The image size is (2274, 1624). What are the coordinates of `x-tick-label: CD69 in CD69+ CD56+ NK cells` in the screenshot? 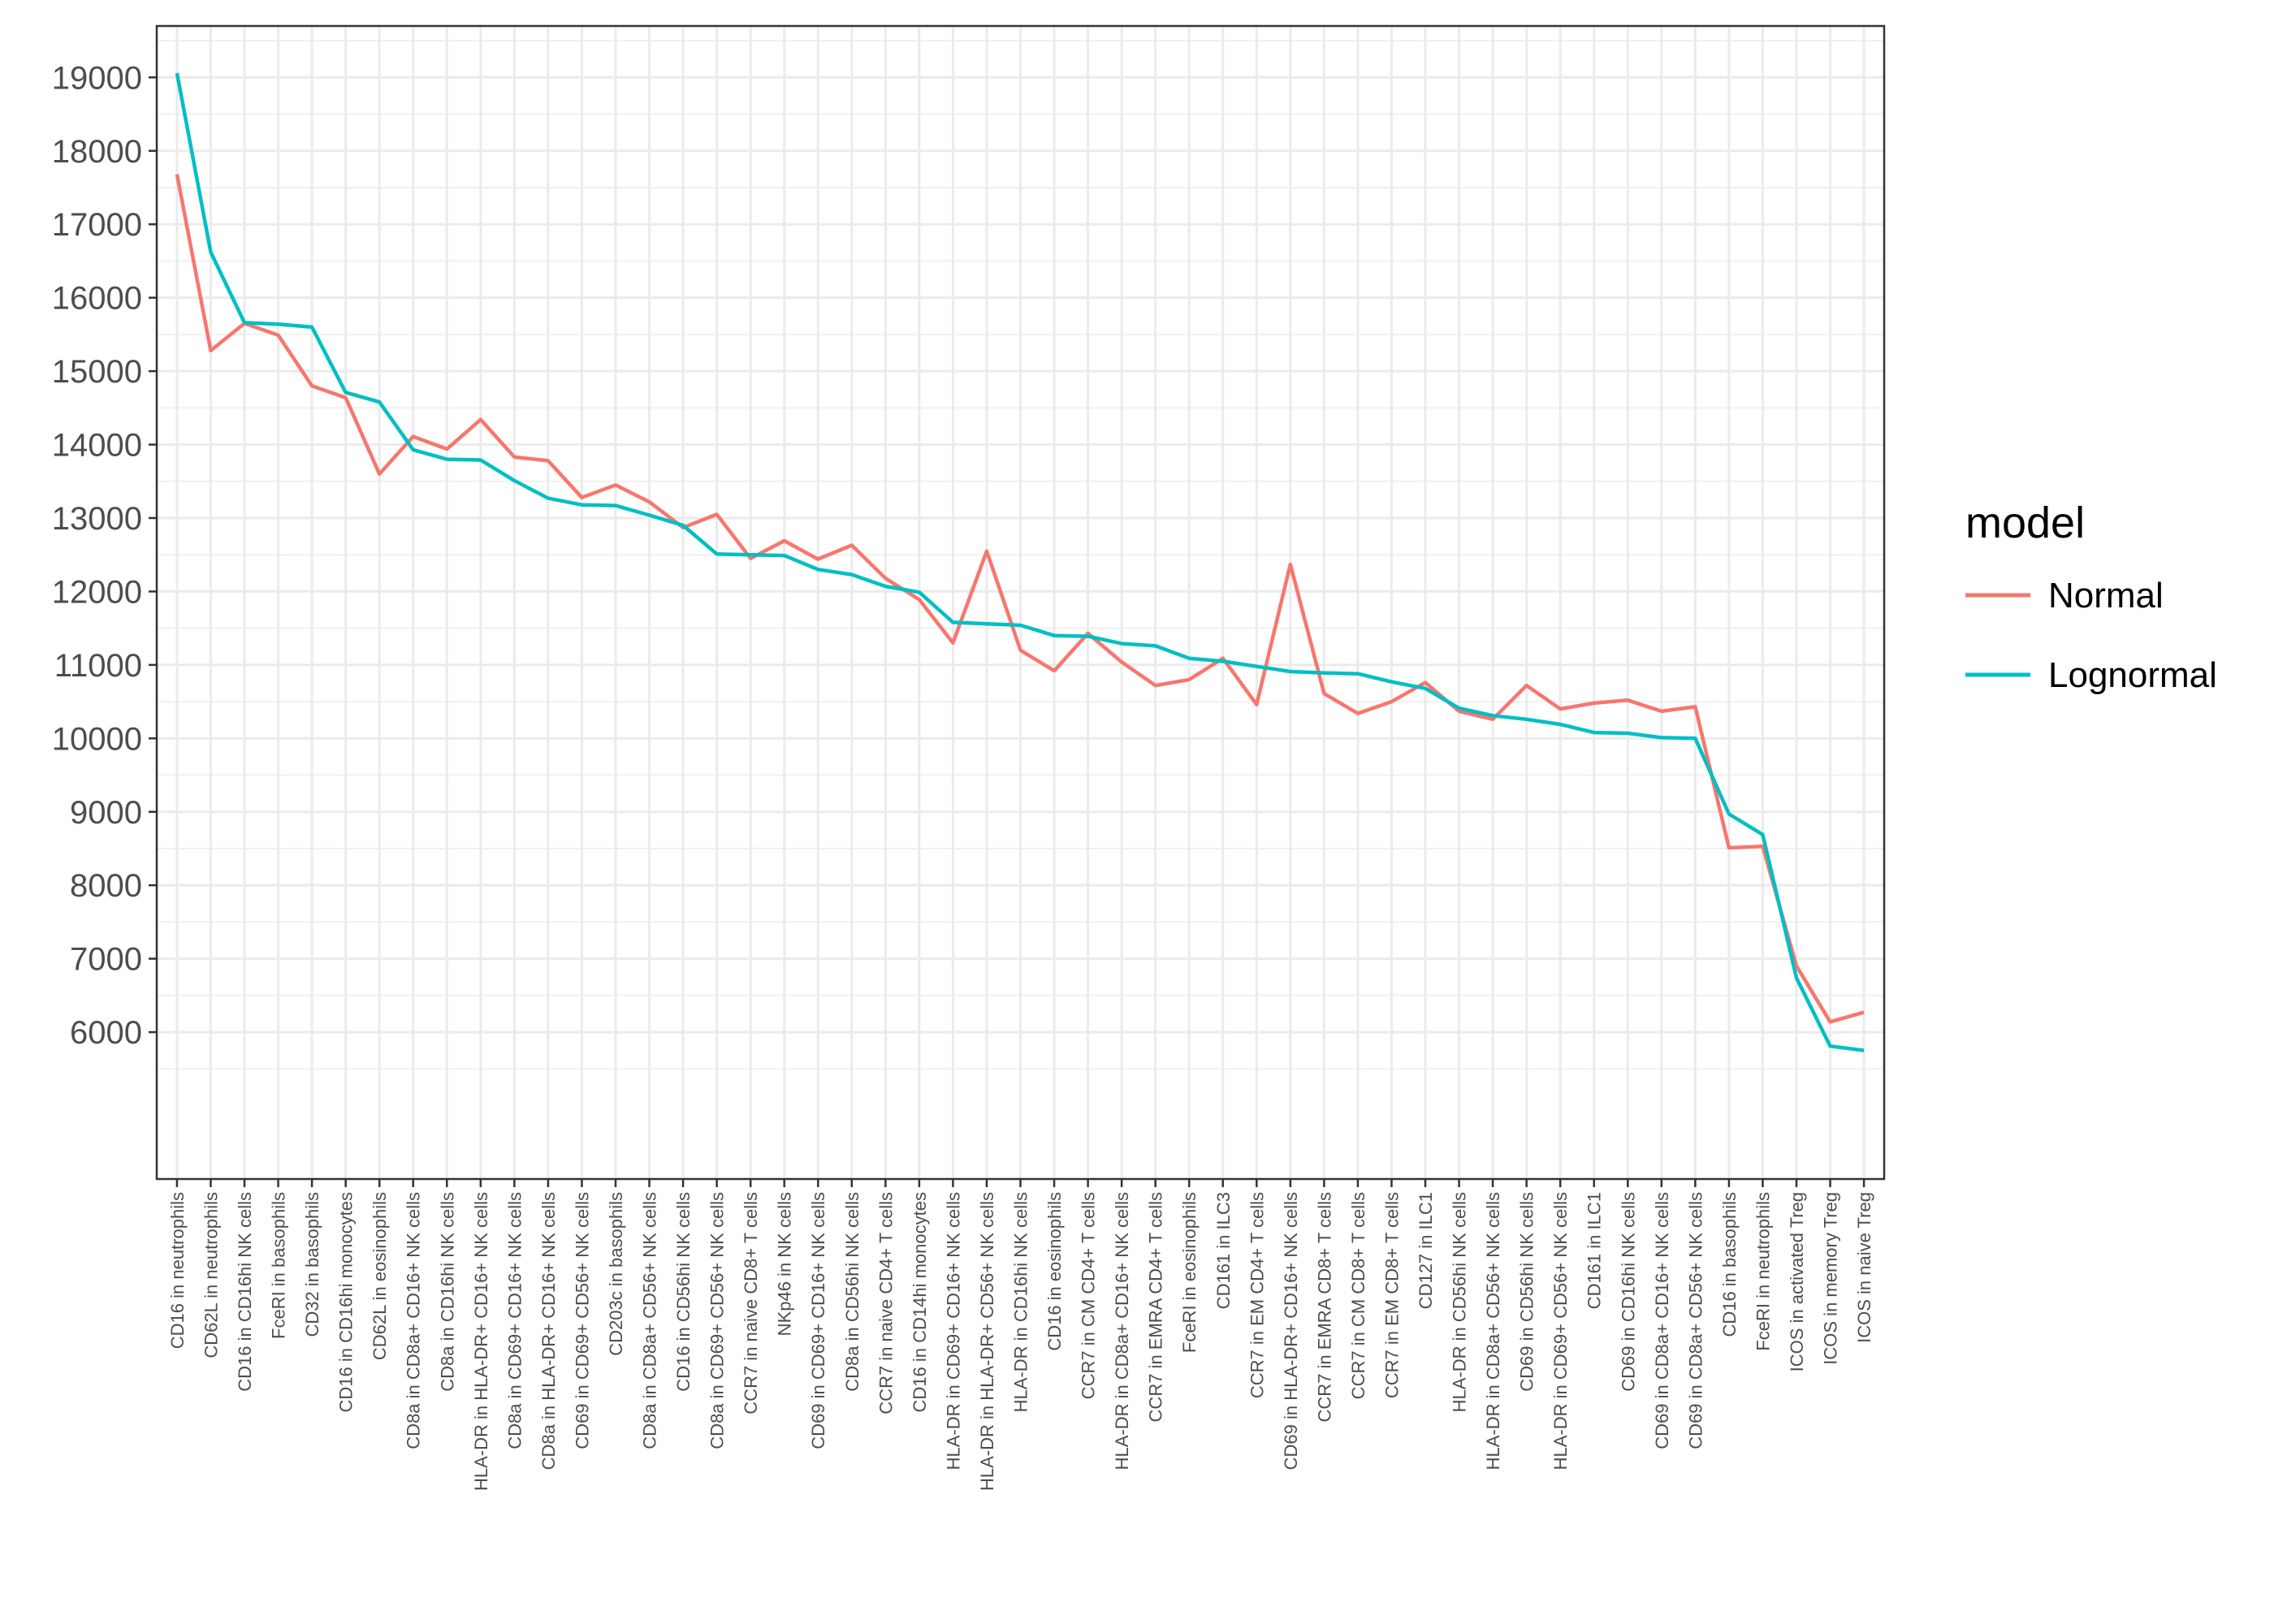 It's located at (582, 1320).